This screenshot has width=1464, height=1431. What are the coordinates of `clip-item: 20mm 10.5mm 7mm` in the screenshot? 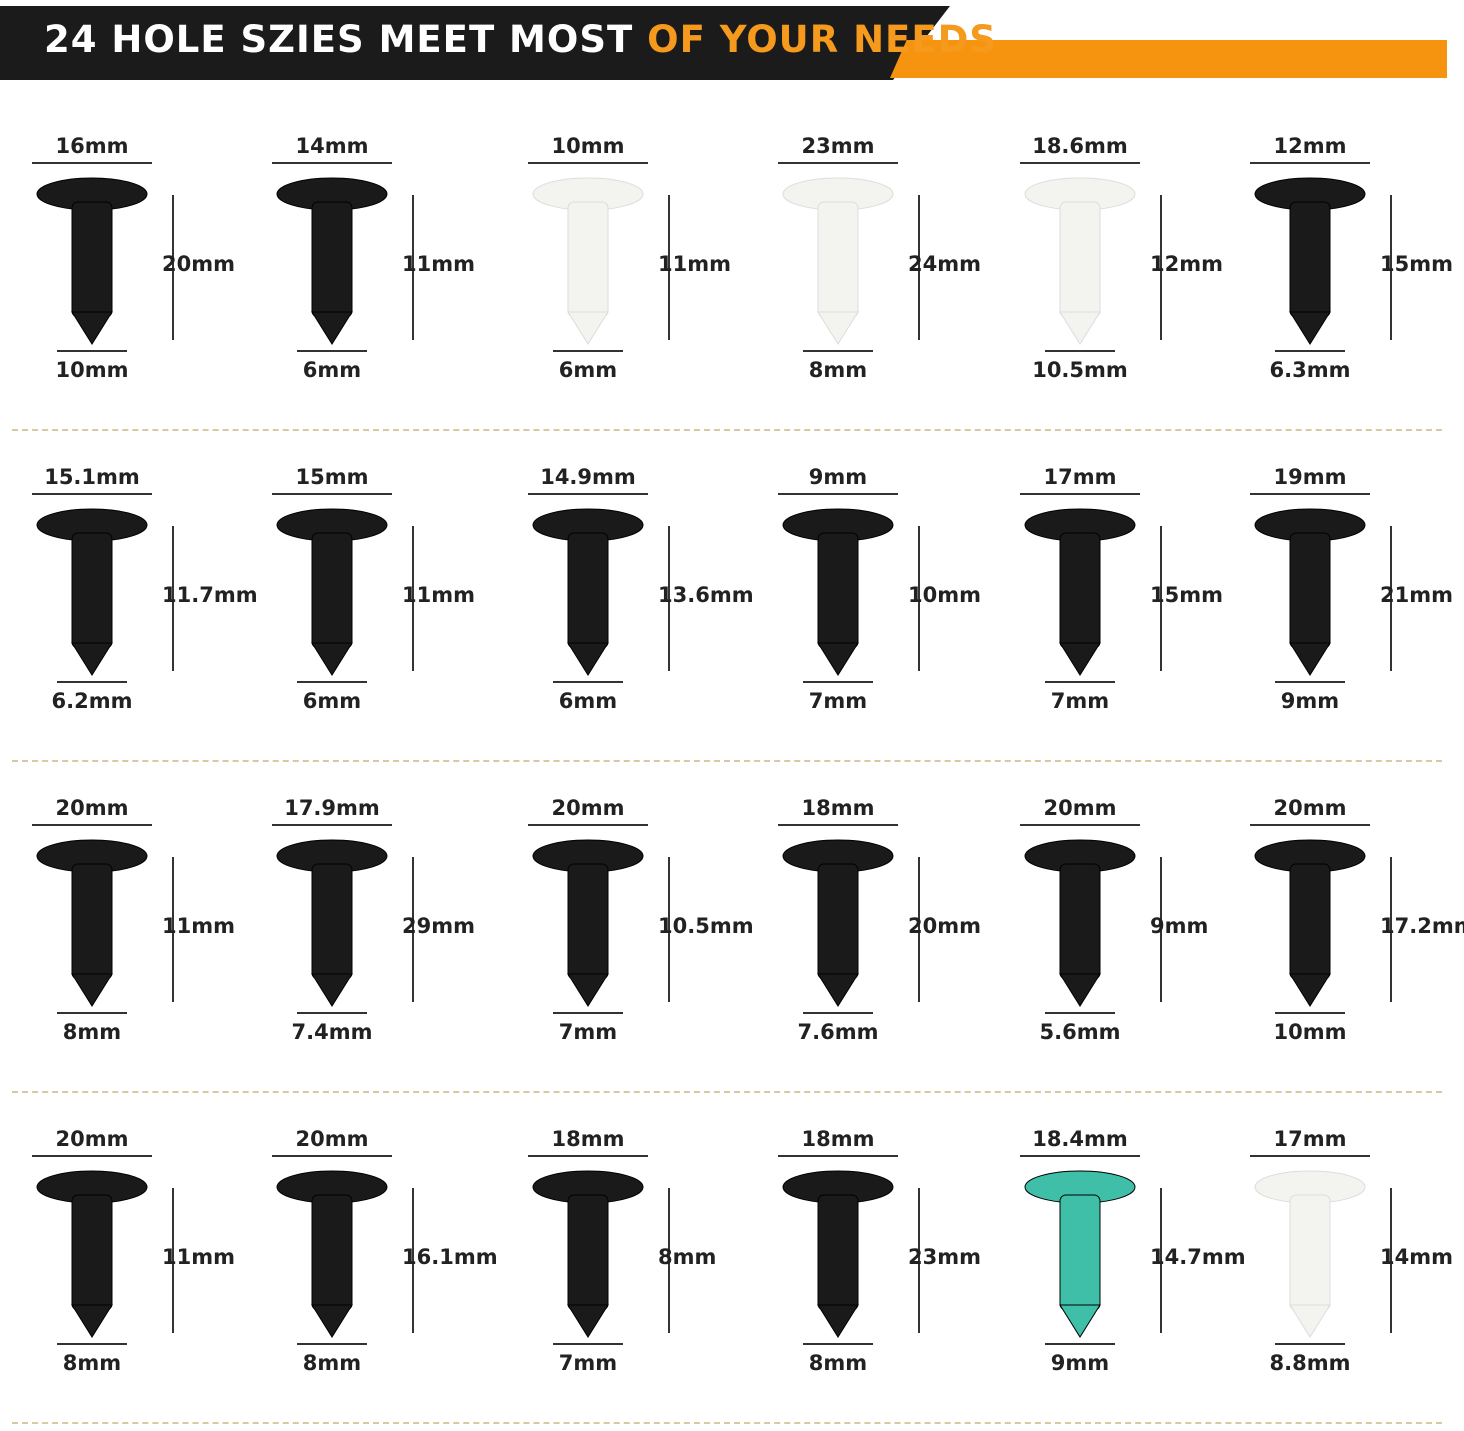 It's located at (631, 927).